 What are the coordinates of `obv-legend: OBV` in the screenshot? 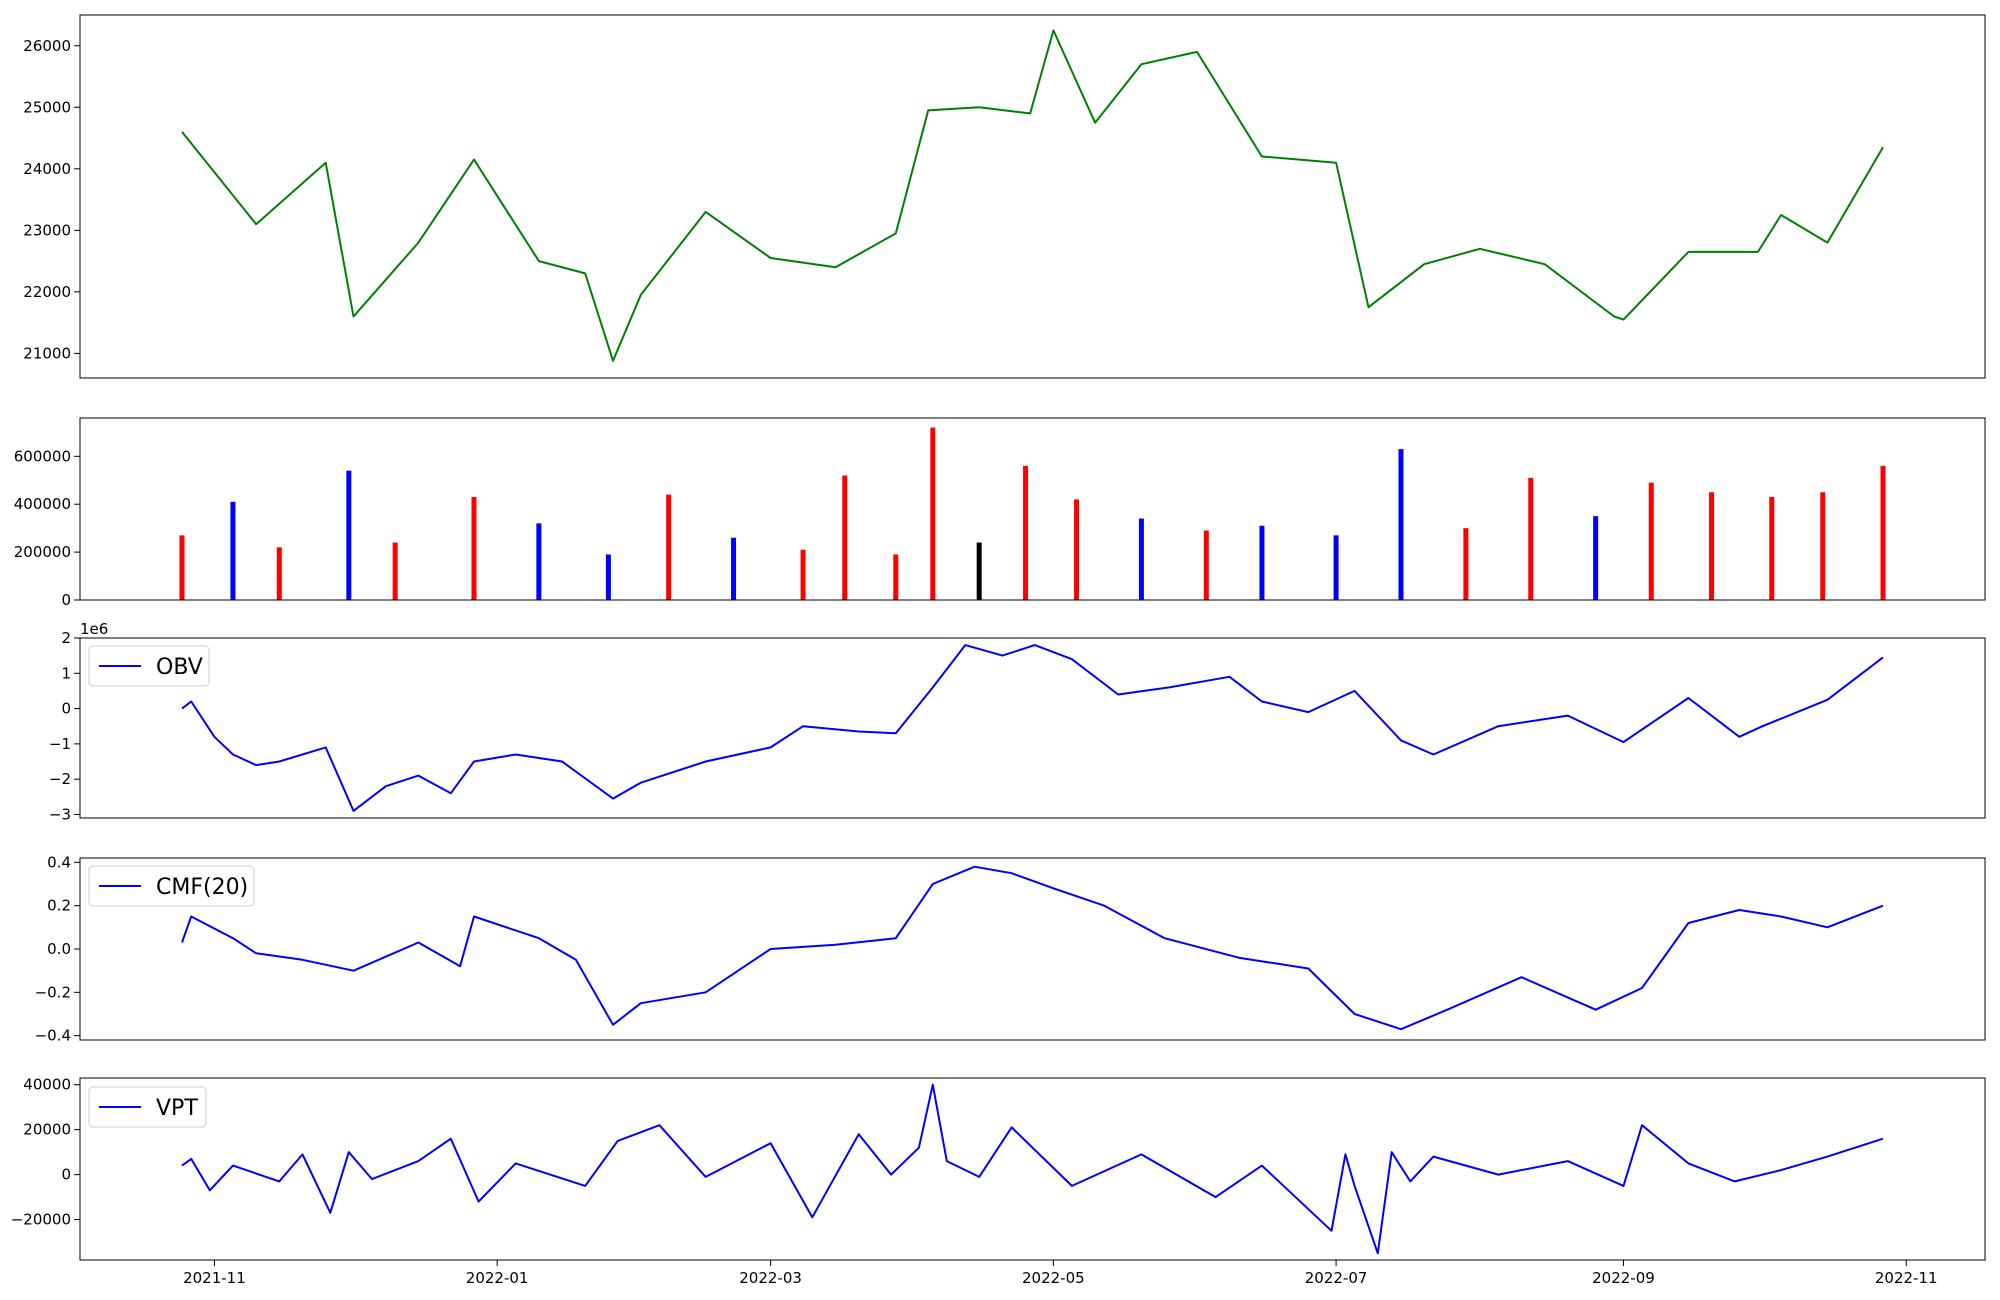 It's located at (149, 666).